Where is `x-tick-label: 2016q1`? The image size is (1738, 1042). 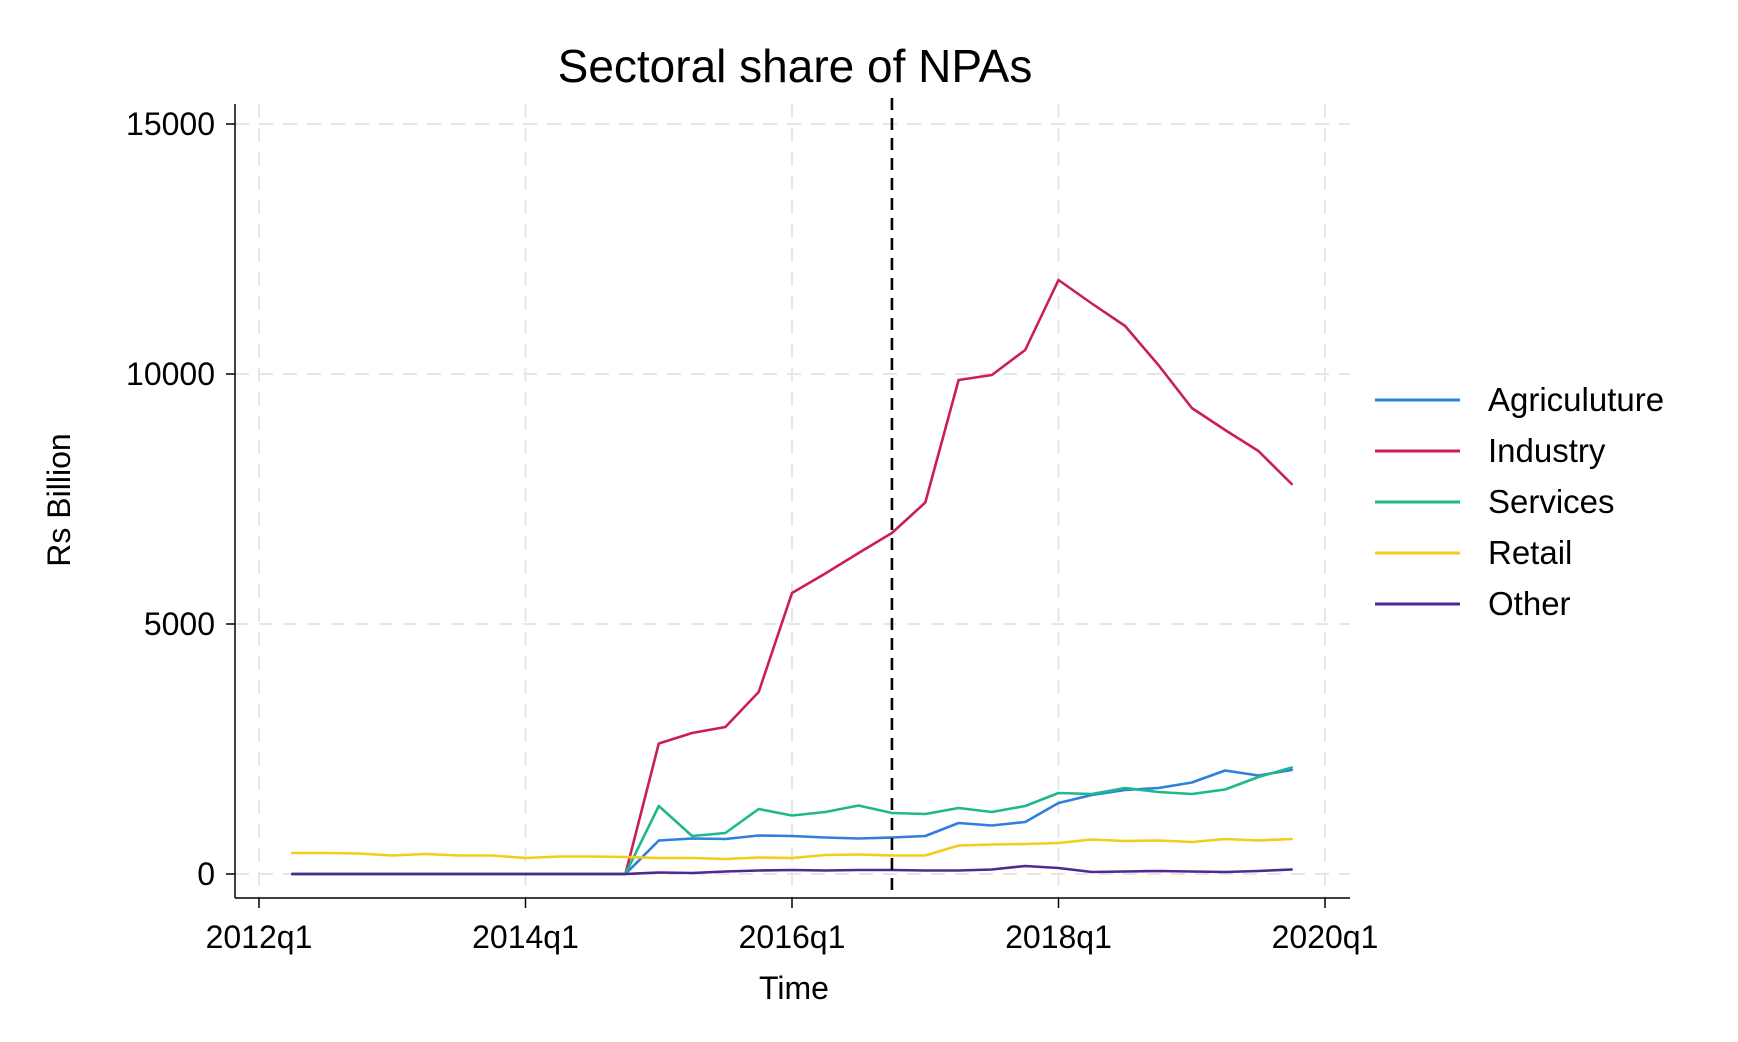
x-tick-label: 2016q1 is located at coordinates (792, 937).